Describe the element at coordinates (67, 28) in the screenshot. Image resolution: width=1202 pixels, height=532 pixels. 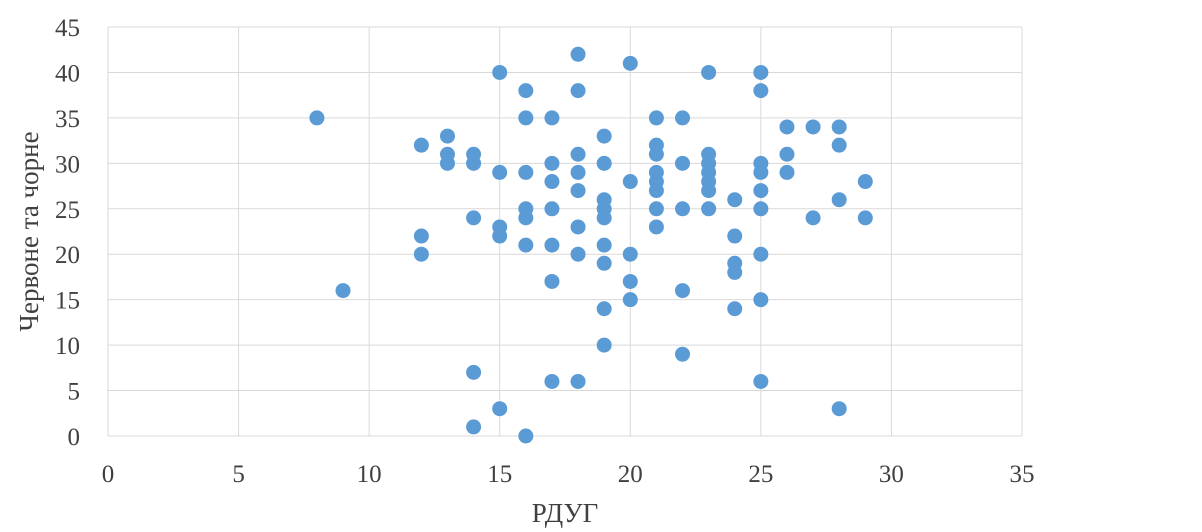
I see `y-tick-label: 45` at that location.